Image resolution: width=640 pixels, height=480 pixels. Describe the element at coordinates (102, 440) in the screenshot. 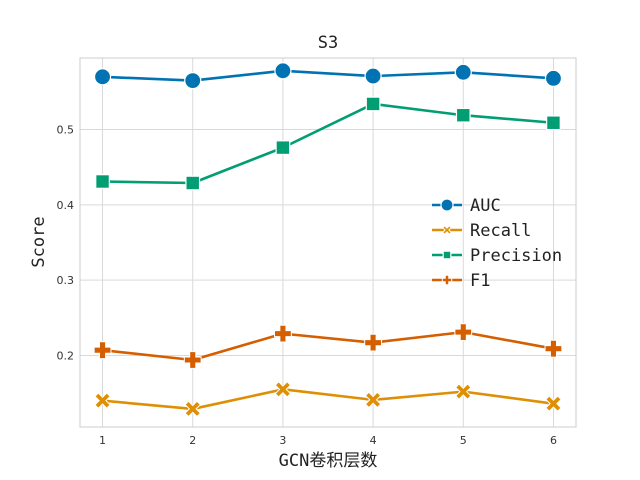

I see `x-tick-label: 1` at that location.